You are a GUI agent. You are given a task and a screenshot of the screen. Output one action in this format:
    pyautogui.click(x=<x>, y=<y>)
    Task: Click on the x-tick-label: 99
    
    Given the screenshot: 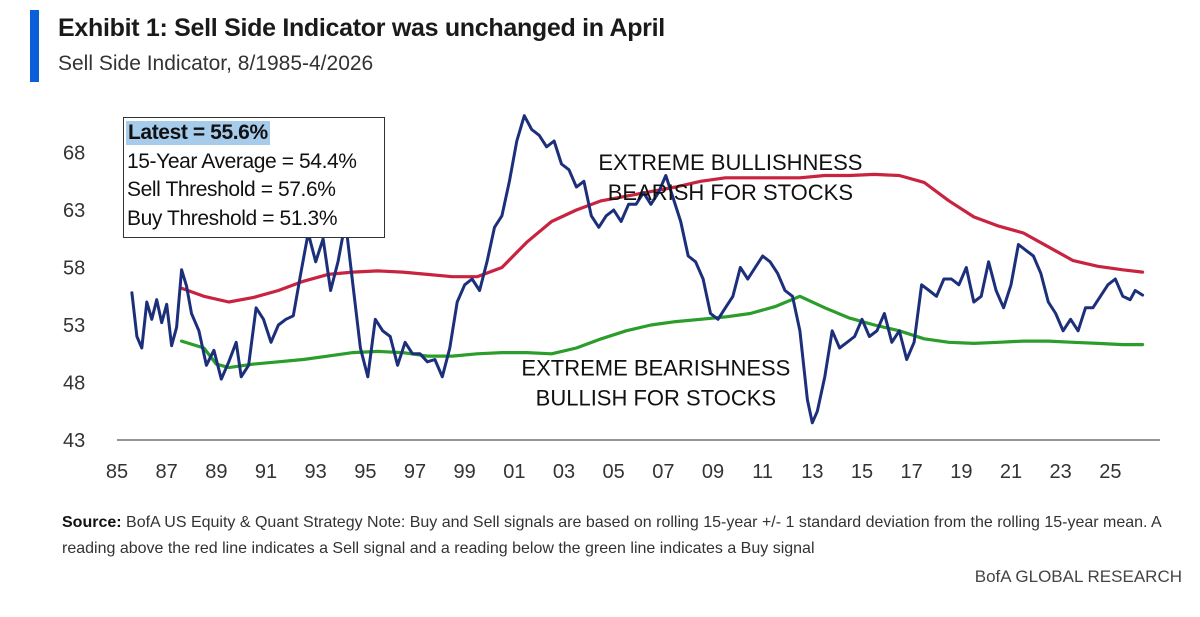 What is the action you would take?
    pyautogui.click(x=465, y=472)
    